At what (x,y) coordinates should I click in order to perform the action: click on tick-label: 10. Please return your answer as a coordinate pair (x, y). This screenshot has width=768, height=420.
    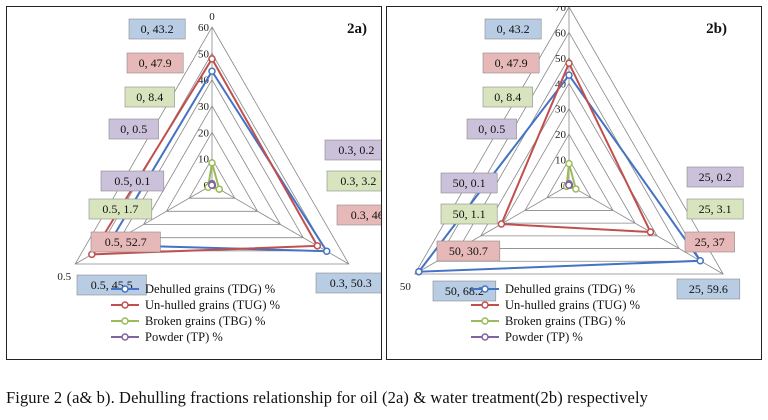
    Looking at the image, I should click on (561, 161).